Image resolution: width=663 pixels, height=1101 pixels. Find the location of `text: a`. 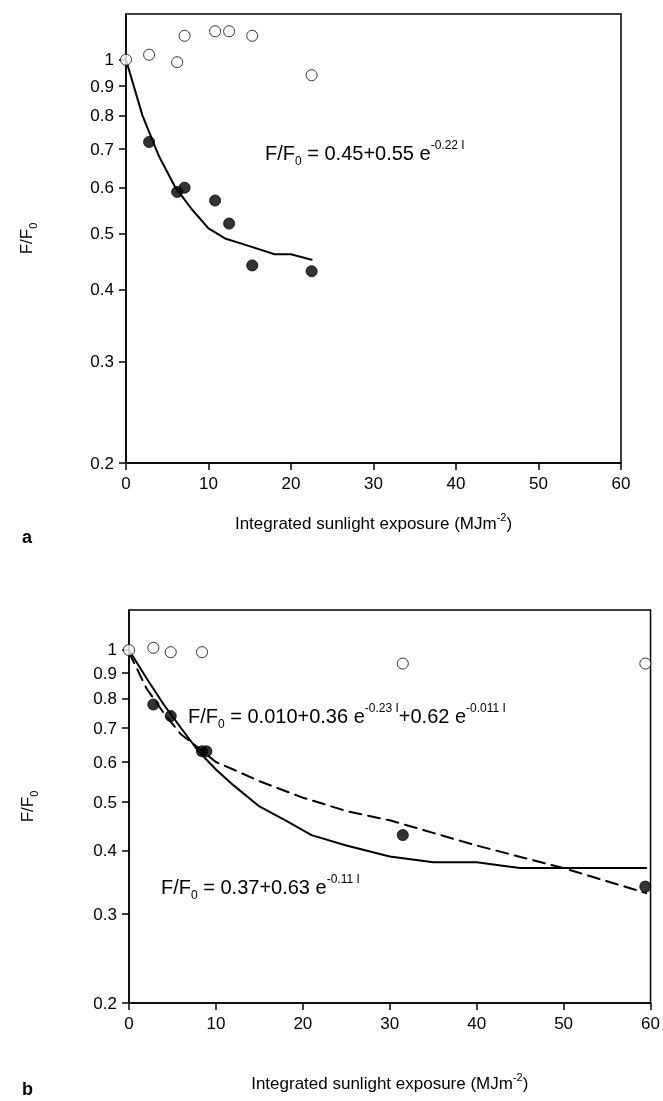

text: a is located at coordinates (27, 537).